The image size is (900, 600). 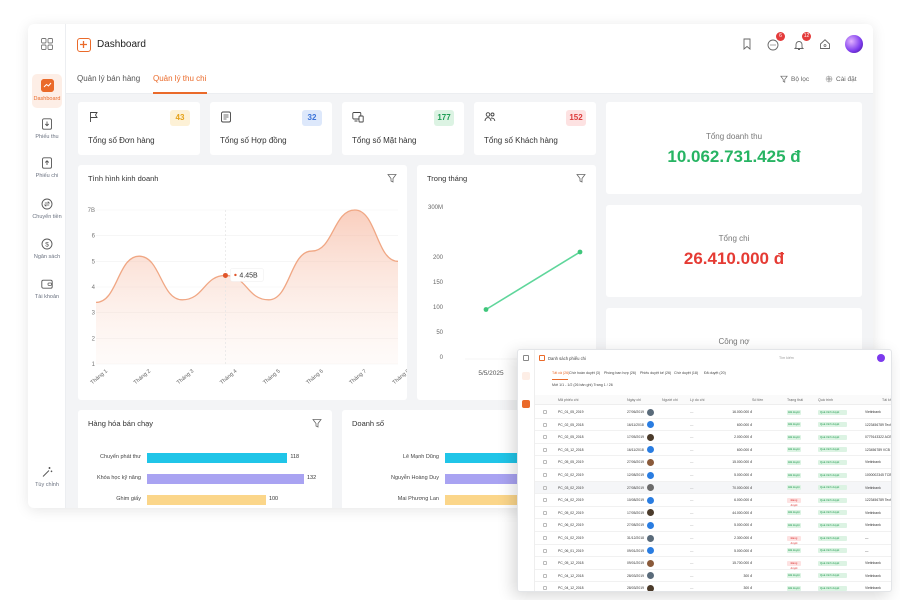 I want to click on column-header: Người chi, so click(x=670, y=400).